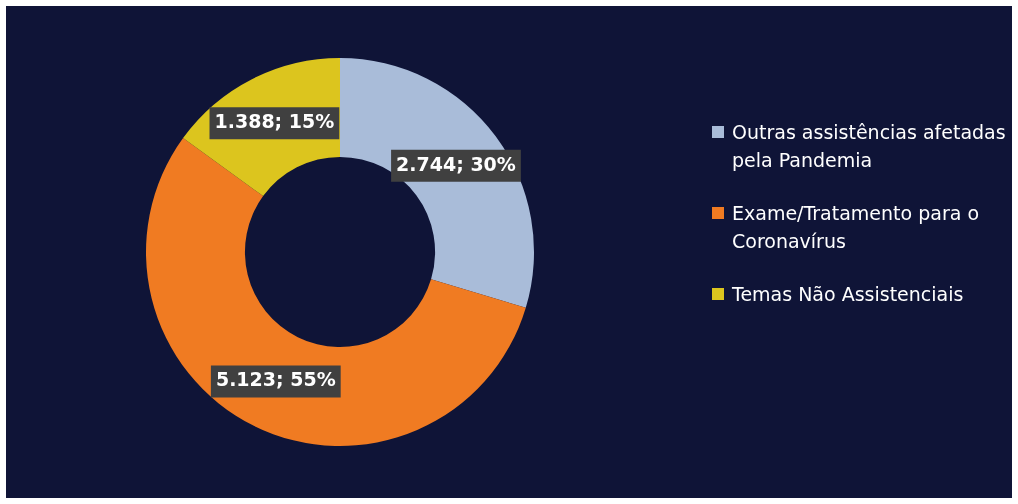 This screenshot has height=504, width=1018. Describe the element at coordinates (274, 121) in the screenshot. I see `data-label: 1.388; 15%` at that location.